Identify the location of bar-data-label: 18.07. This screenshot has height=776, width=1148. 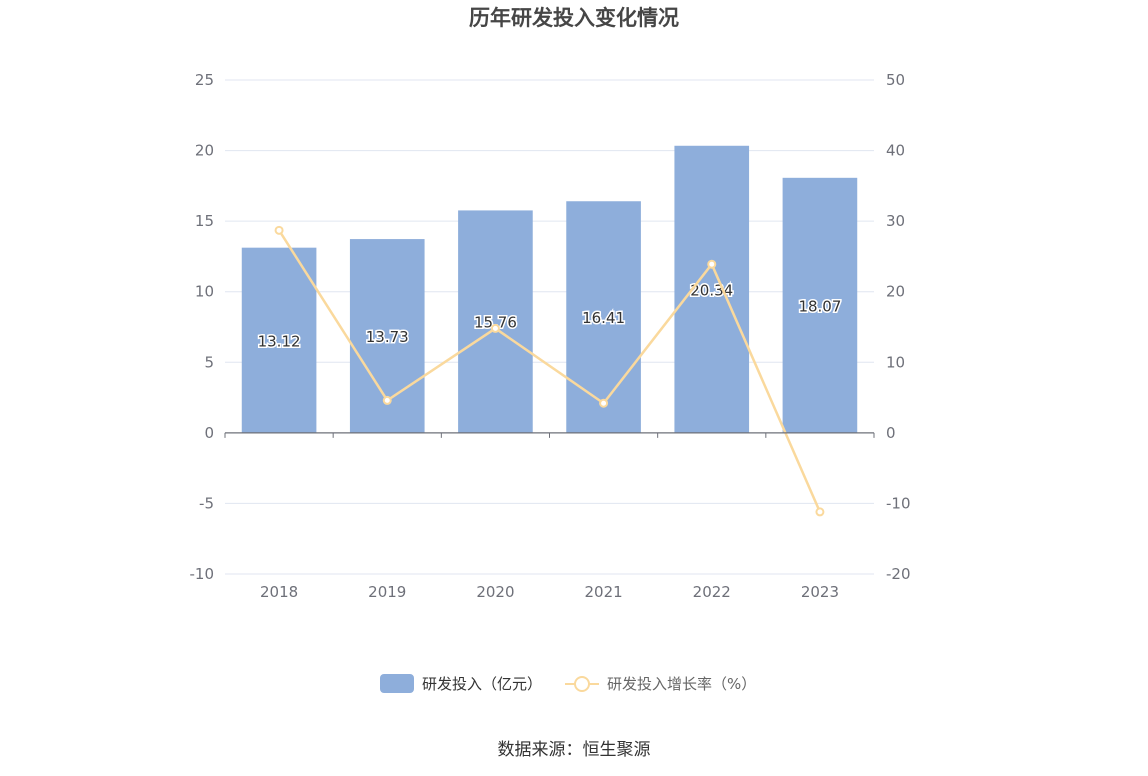
(819, 306).